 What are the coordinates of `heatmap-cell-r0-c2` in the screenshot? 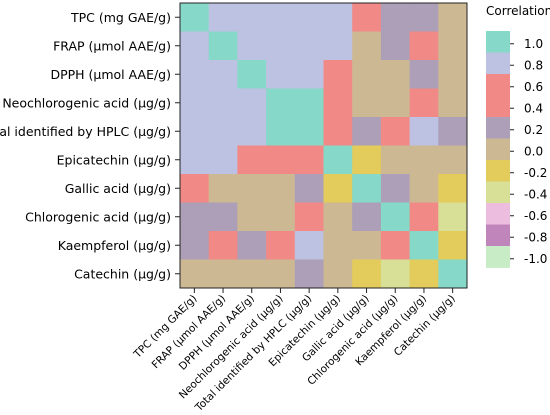 It's located at (252, 17).